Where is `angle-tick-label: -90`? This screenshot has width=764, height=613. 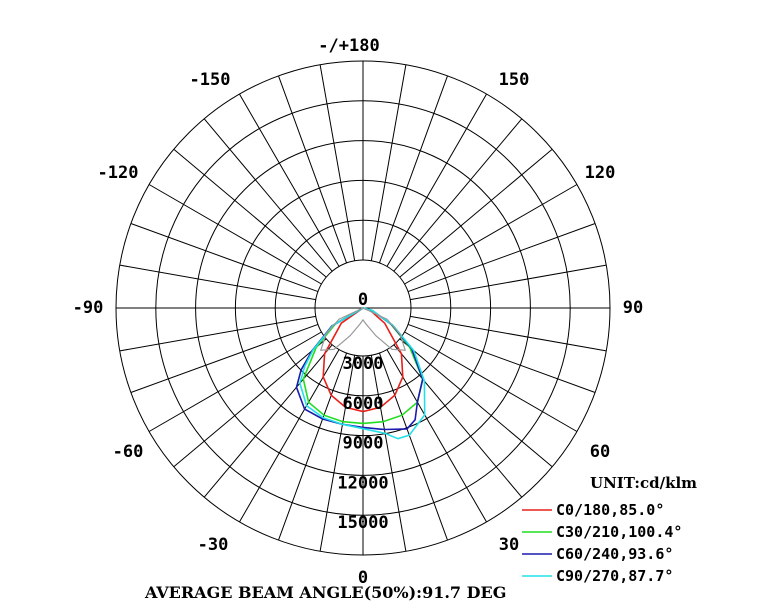 angle-tick-label: -90 is located at coordinates (88, 308).